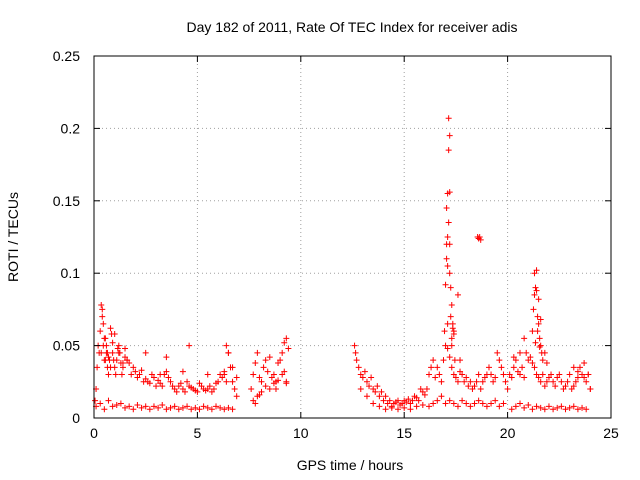  Describe the element at coordinates (301, 433) in the screenshot. I see `x-tick-label: 10` at that location.